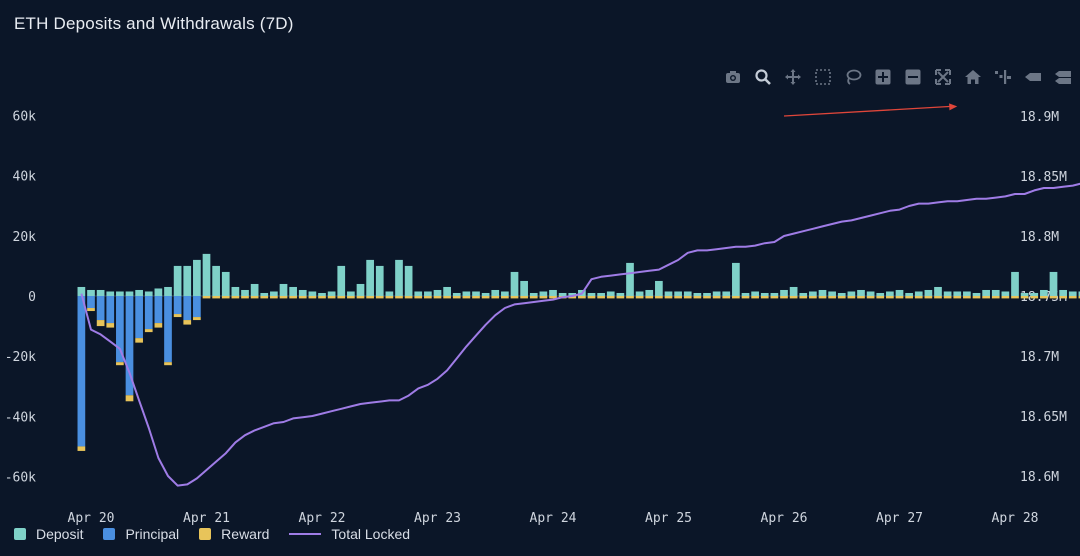 Image resolution: width=1080 pixels, height=556 pixels. What do you see at coordinates (234, 534) in the screenshot?
I see `legend-item-reward: Reward` at bounding box center [234, 534].